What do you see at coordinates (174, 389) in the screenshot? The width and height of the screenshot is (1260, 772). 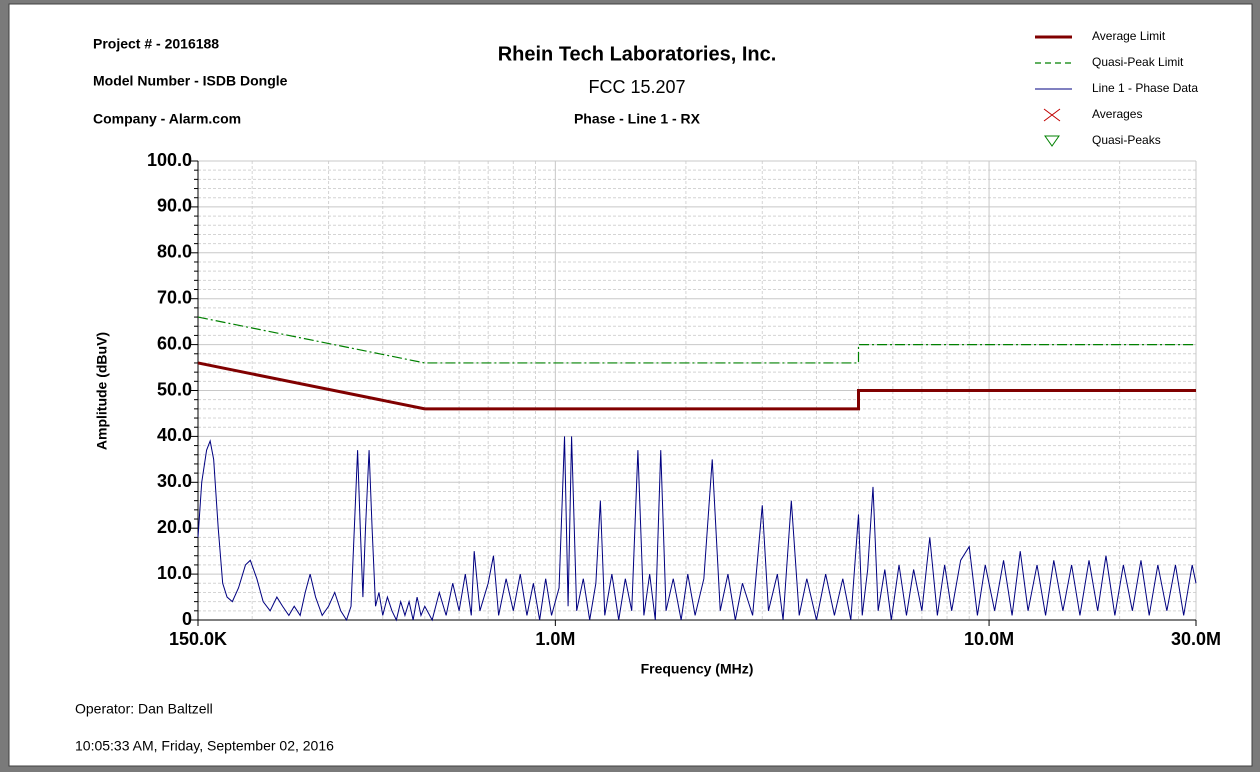 I see `y-tick-label: 50.0` at bounding box center [174, 389].